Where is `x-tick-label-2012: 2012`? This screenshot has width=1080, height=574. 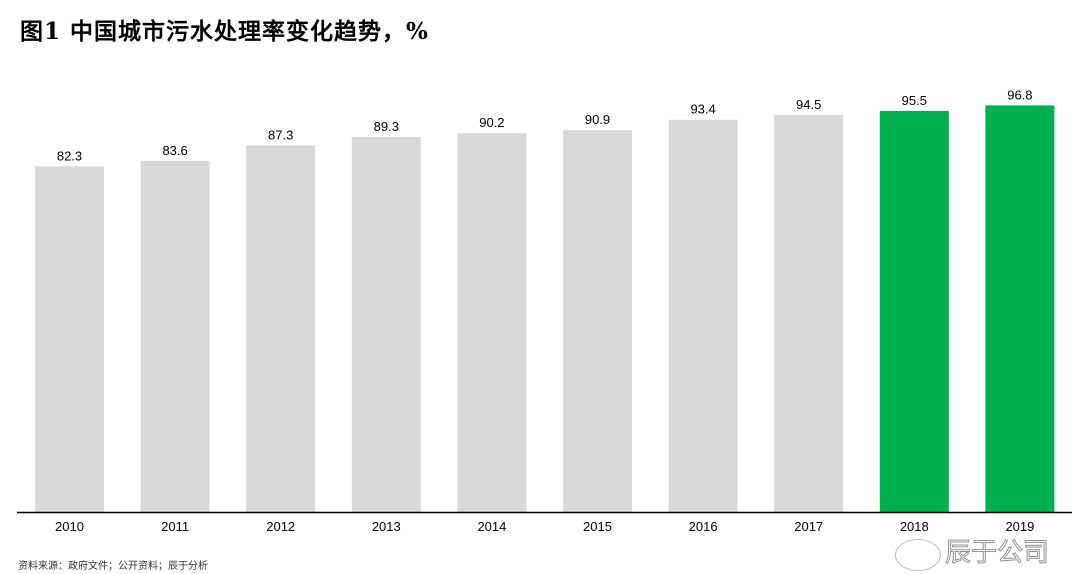
x-tick-label-2012: 2012 is located at coordinates (280, 526).